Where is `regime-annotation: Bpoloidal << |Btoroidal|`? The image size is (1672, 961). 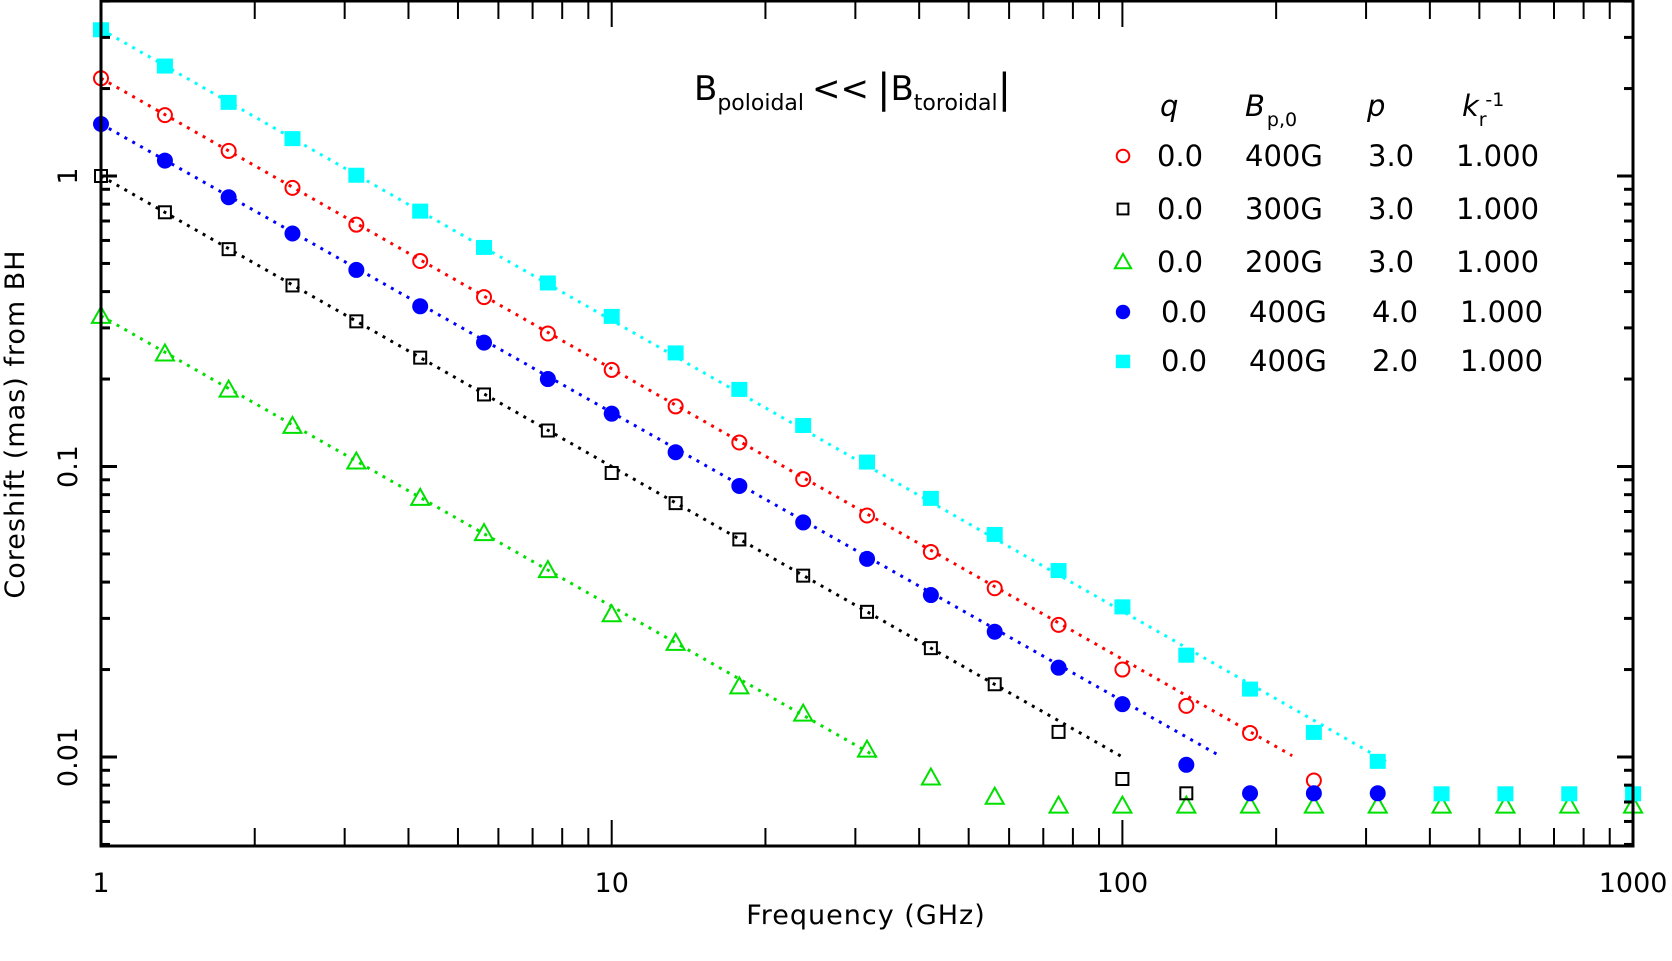
regime-annotation: Bpoloidal << |Btoroidal| is located at coordinates (852, 91).